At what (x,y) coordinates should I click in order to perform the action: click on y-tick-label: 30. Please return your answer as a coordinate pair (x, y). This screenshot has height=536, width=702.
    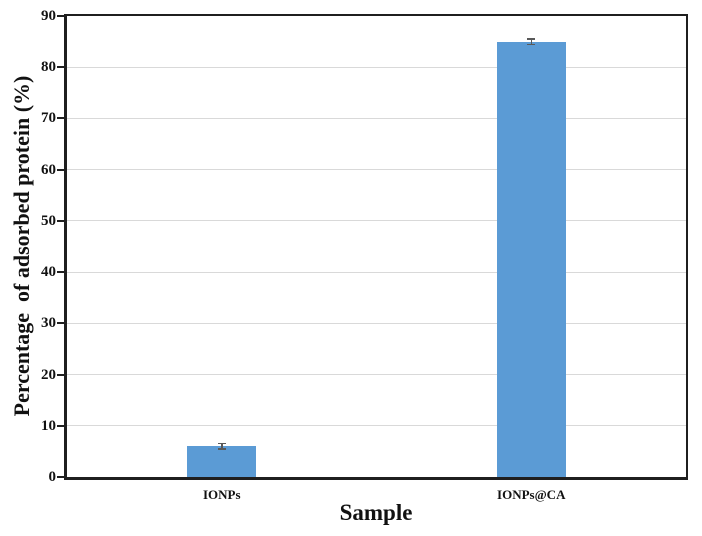
    Looking at the image, I should click on (48, 323).